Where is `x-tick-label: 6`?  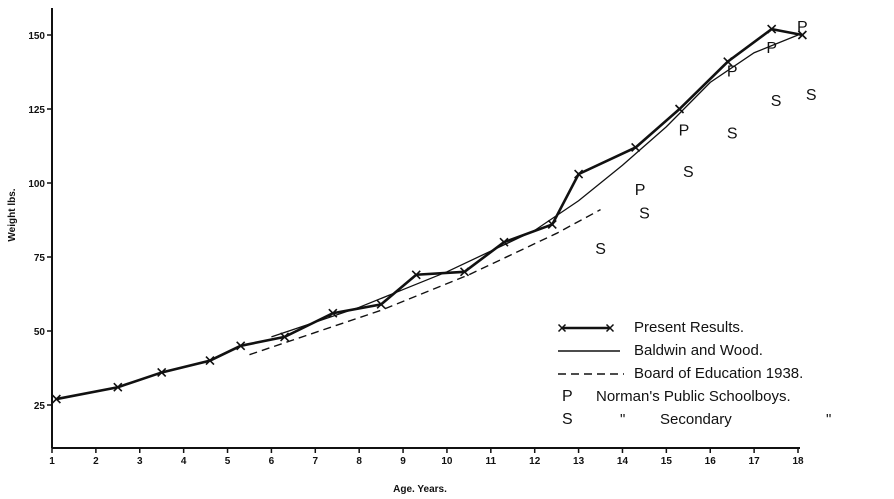
x-tick-label: 6 is located at coordinates (272, 461).